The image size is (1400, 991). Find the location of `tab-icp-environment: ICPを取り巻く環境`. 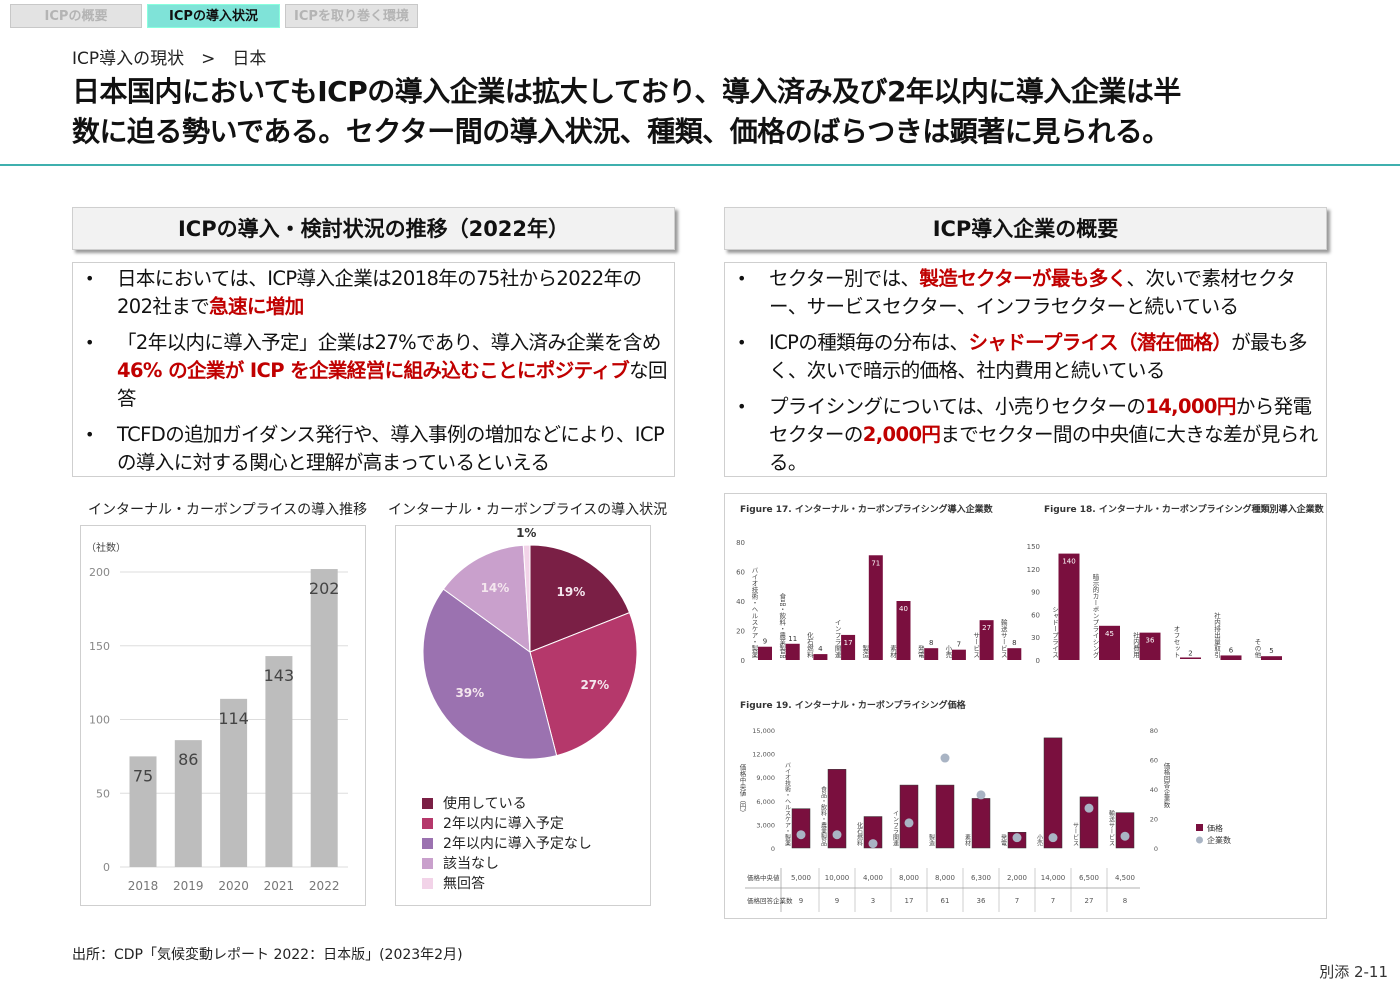

tab-icp-environment: ICPを取り巻く環境 is located at coordinates (351, 16).